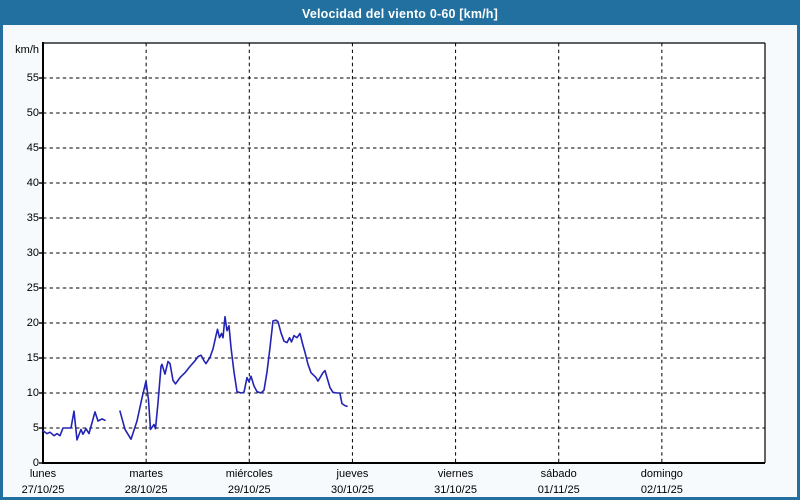  Describe the element at coordinates (32, 253) in the screenshot. I see `y-axis-tick-label-30: 30` at that location.